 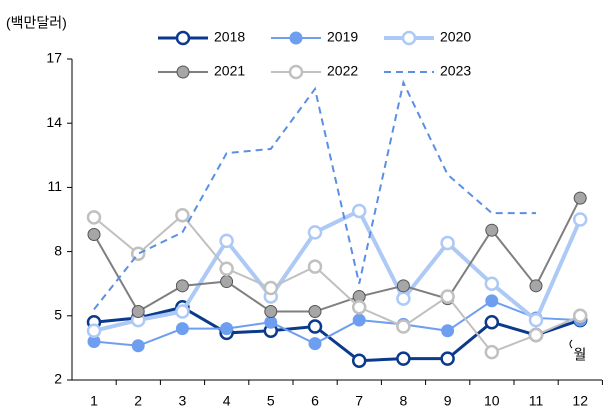 What do you see at coordinates (342, 71) in the screenshot?
I see `legend-label: 2022` at bounding box center [342, 71].